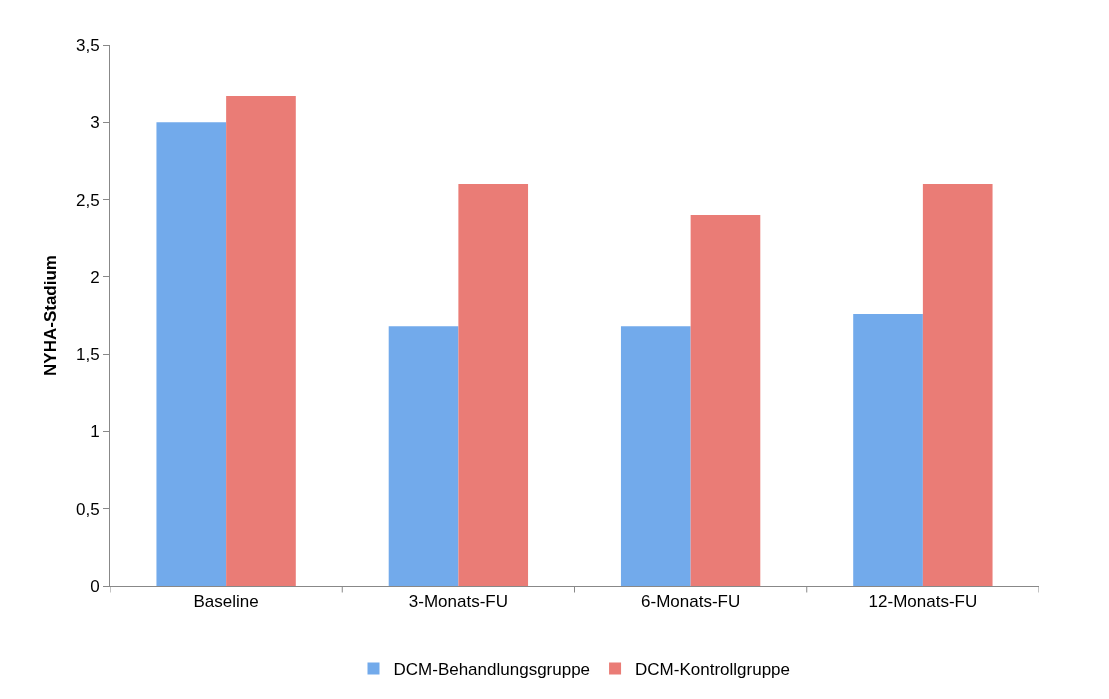  Describe the element at coordinates (492, 670) in the screenshot. I see `legend-label: DCM-Behandlungsgruppe` at that location.